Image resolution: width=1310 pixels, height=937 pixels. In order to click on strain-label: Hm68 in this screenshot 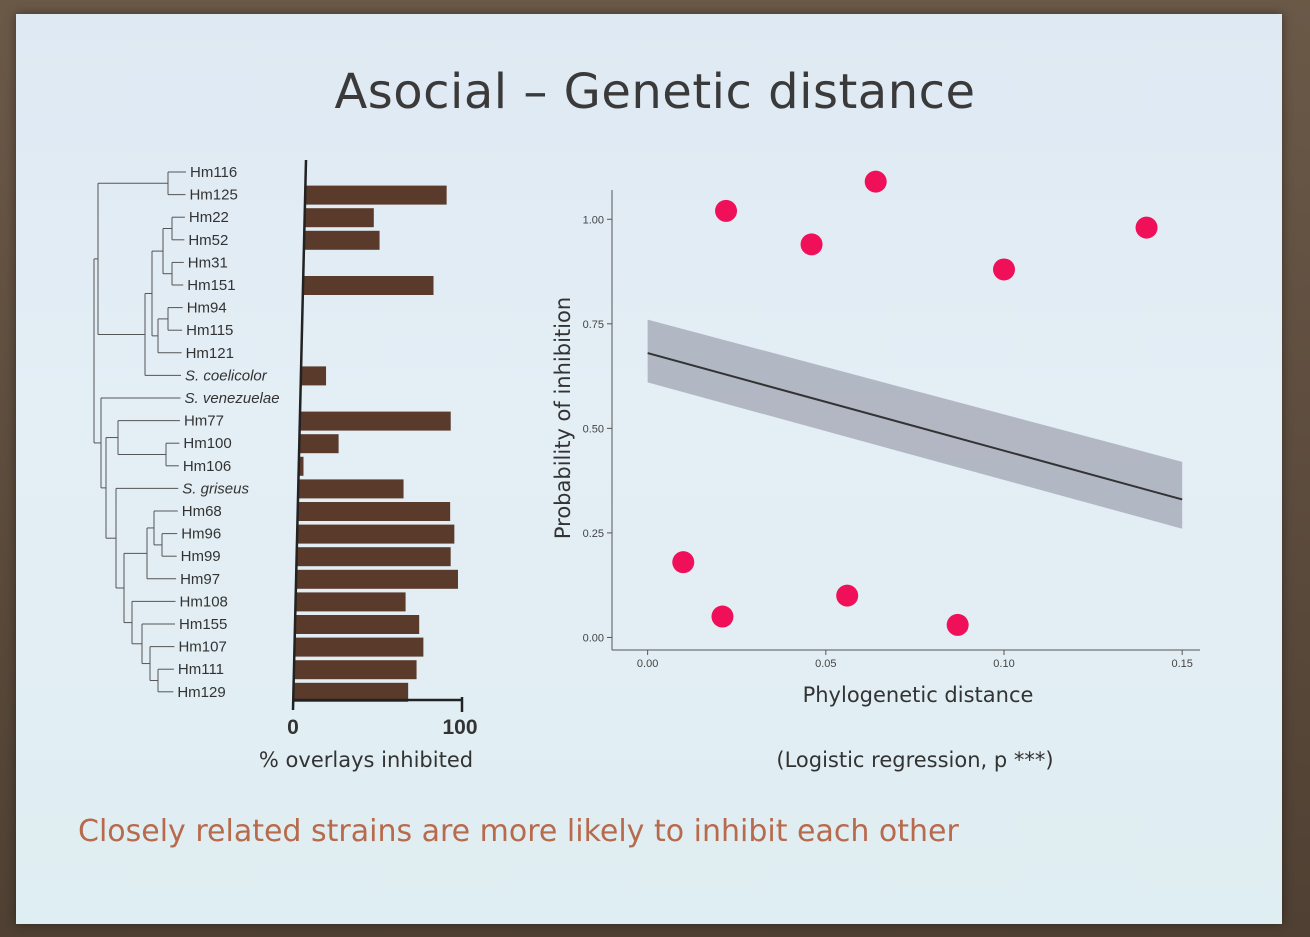, I will do `click(202, 511)`.